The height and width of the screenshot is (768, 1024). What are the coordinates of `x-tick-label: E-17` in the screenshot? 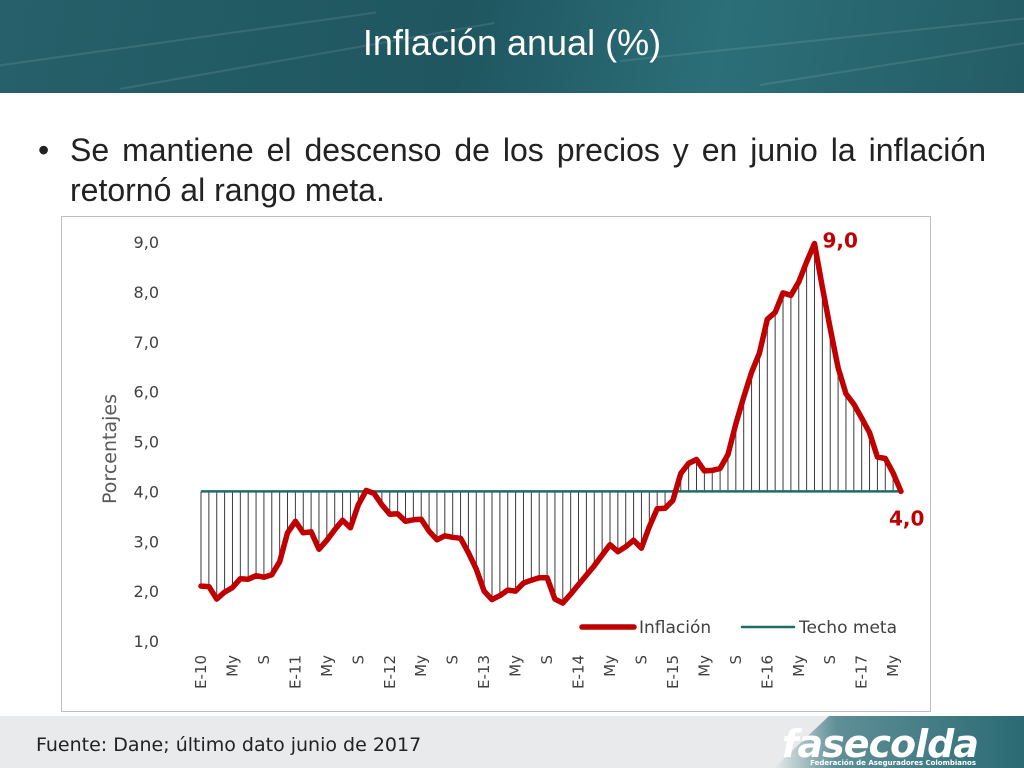 It's located at (862, 672).